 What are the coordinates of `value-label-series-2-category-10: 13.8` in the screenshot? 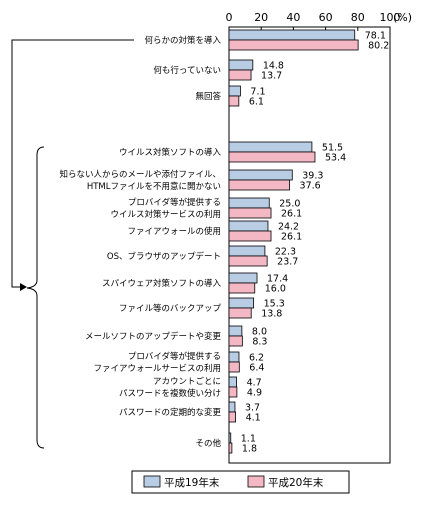 It's located at (271, 314).